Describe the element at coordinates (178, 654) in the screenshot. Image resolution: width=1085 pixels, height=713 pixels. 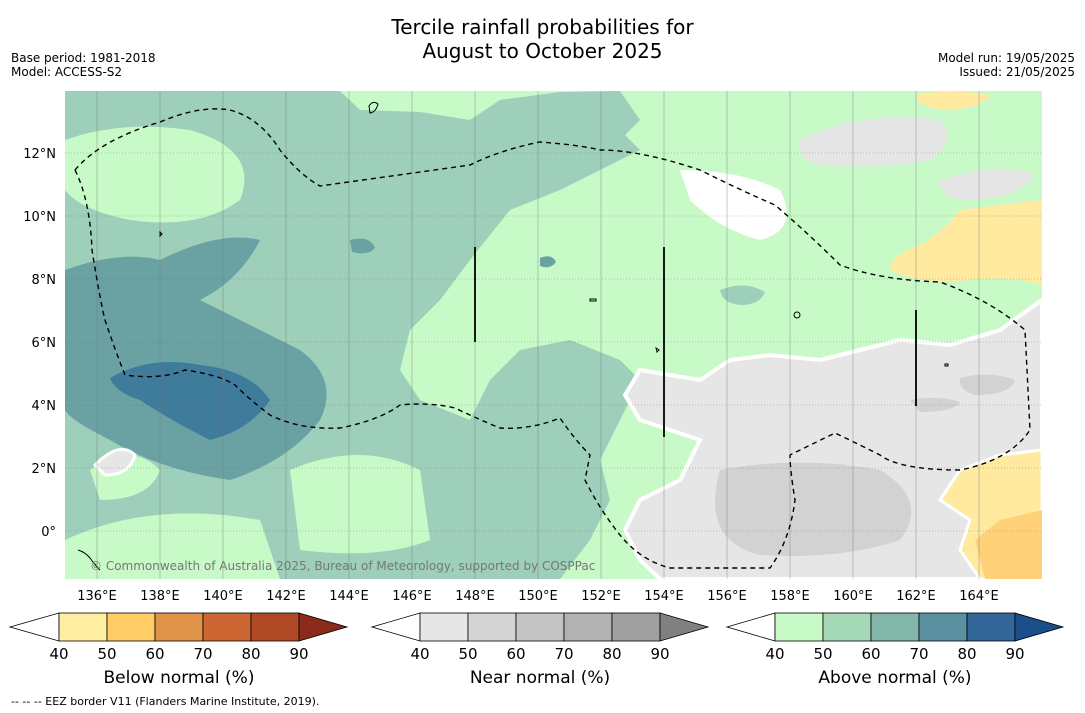
I see `colorbar-below-ticks: 40 50 60 70 80 90` at that location.